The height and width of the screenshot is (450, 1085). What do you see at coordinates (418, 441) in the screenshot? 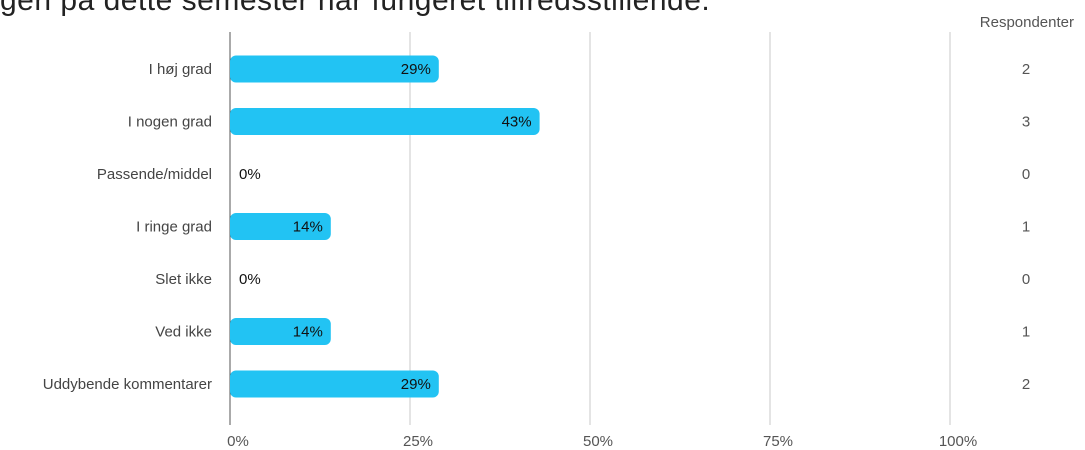
I see `x-tick-label: 25%` at bounding box center [418, 441].